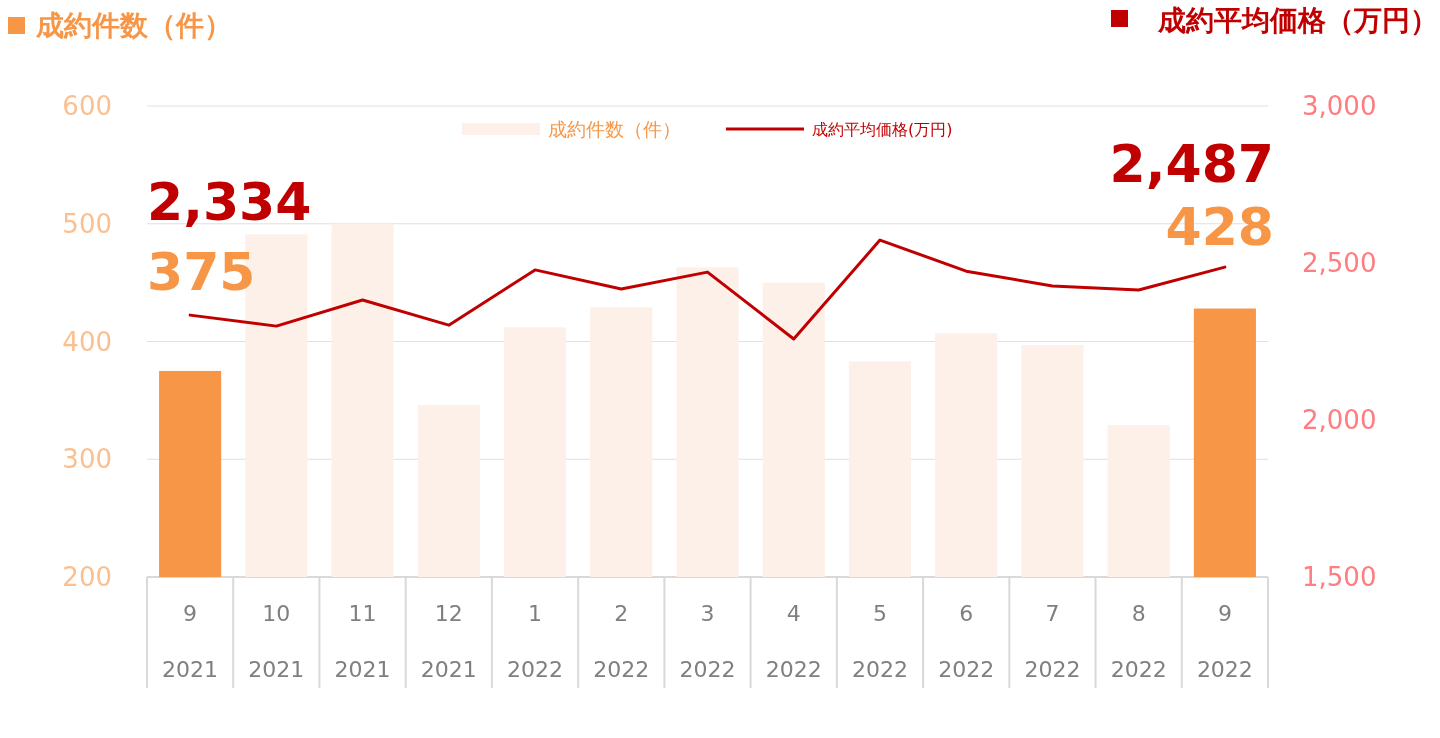  Describe the element at coordinates (1339, 106) in the screenshot. I see `y2-tick-label: 3,000` at that location.